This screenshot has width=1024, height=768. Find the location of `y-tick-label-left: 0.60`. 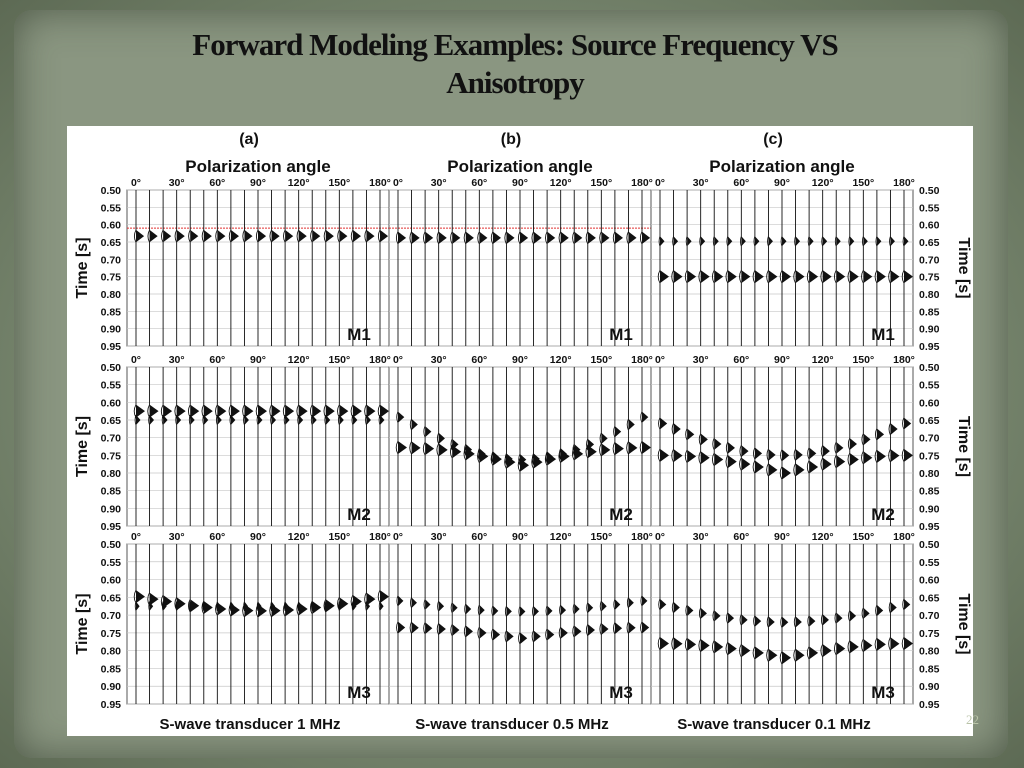

y-tick-label-left: 0.60 is located at coordinates (111, 226).